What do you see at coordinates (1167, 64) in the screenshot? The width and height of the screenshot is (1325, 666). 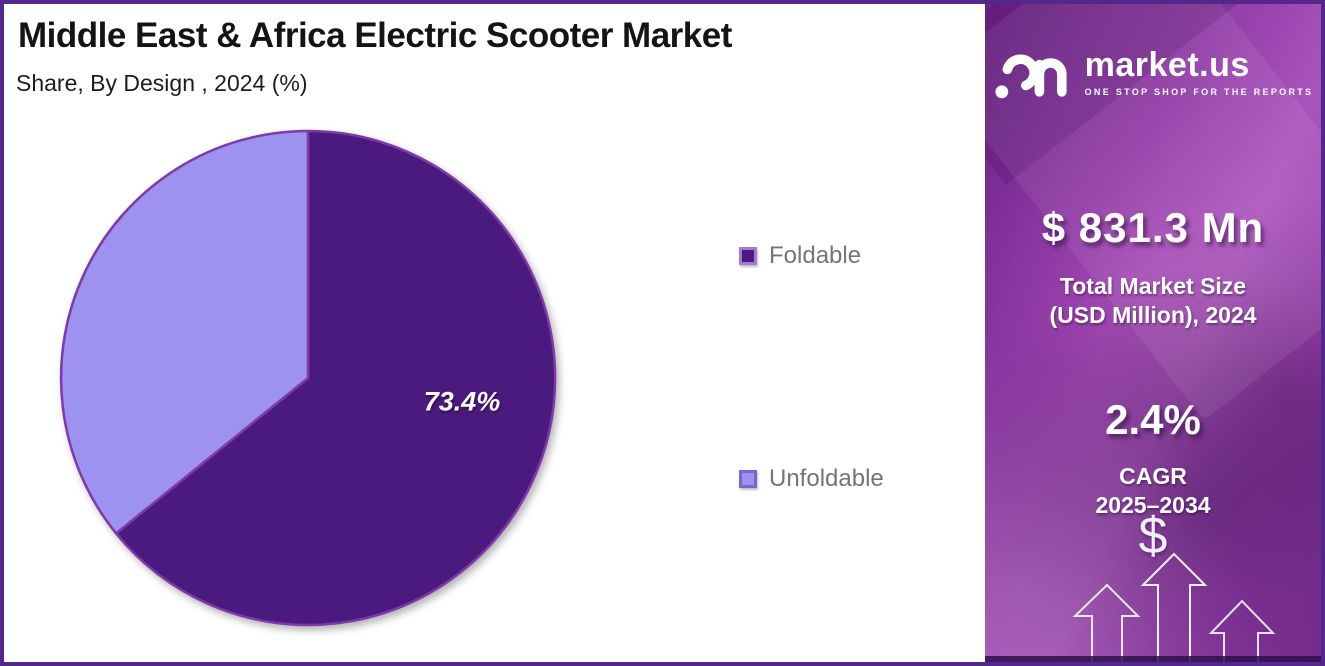 I see `brand-name: market.us` at bounding box center [1167, 64].